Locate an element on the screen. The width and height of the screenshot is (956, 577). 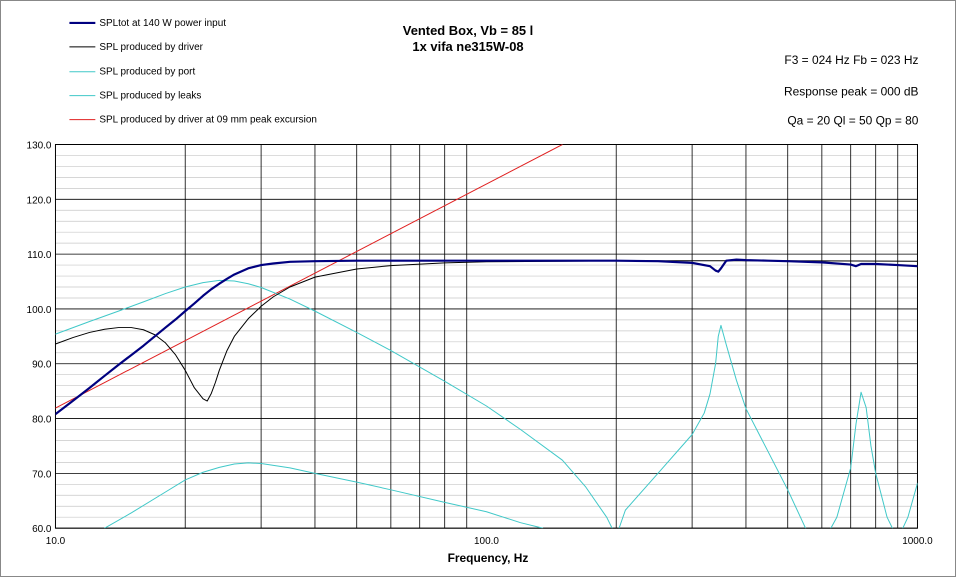
legend-label-spltot: SPLtot at 140 W power input is located at coordinates (162, 23).